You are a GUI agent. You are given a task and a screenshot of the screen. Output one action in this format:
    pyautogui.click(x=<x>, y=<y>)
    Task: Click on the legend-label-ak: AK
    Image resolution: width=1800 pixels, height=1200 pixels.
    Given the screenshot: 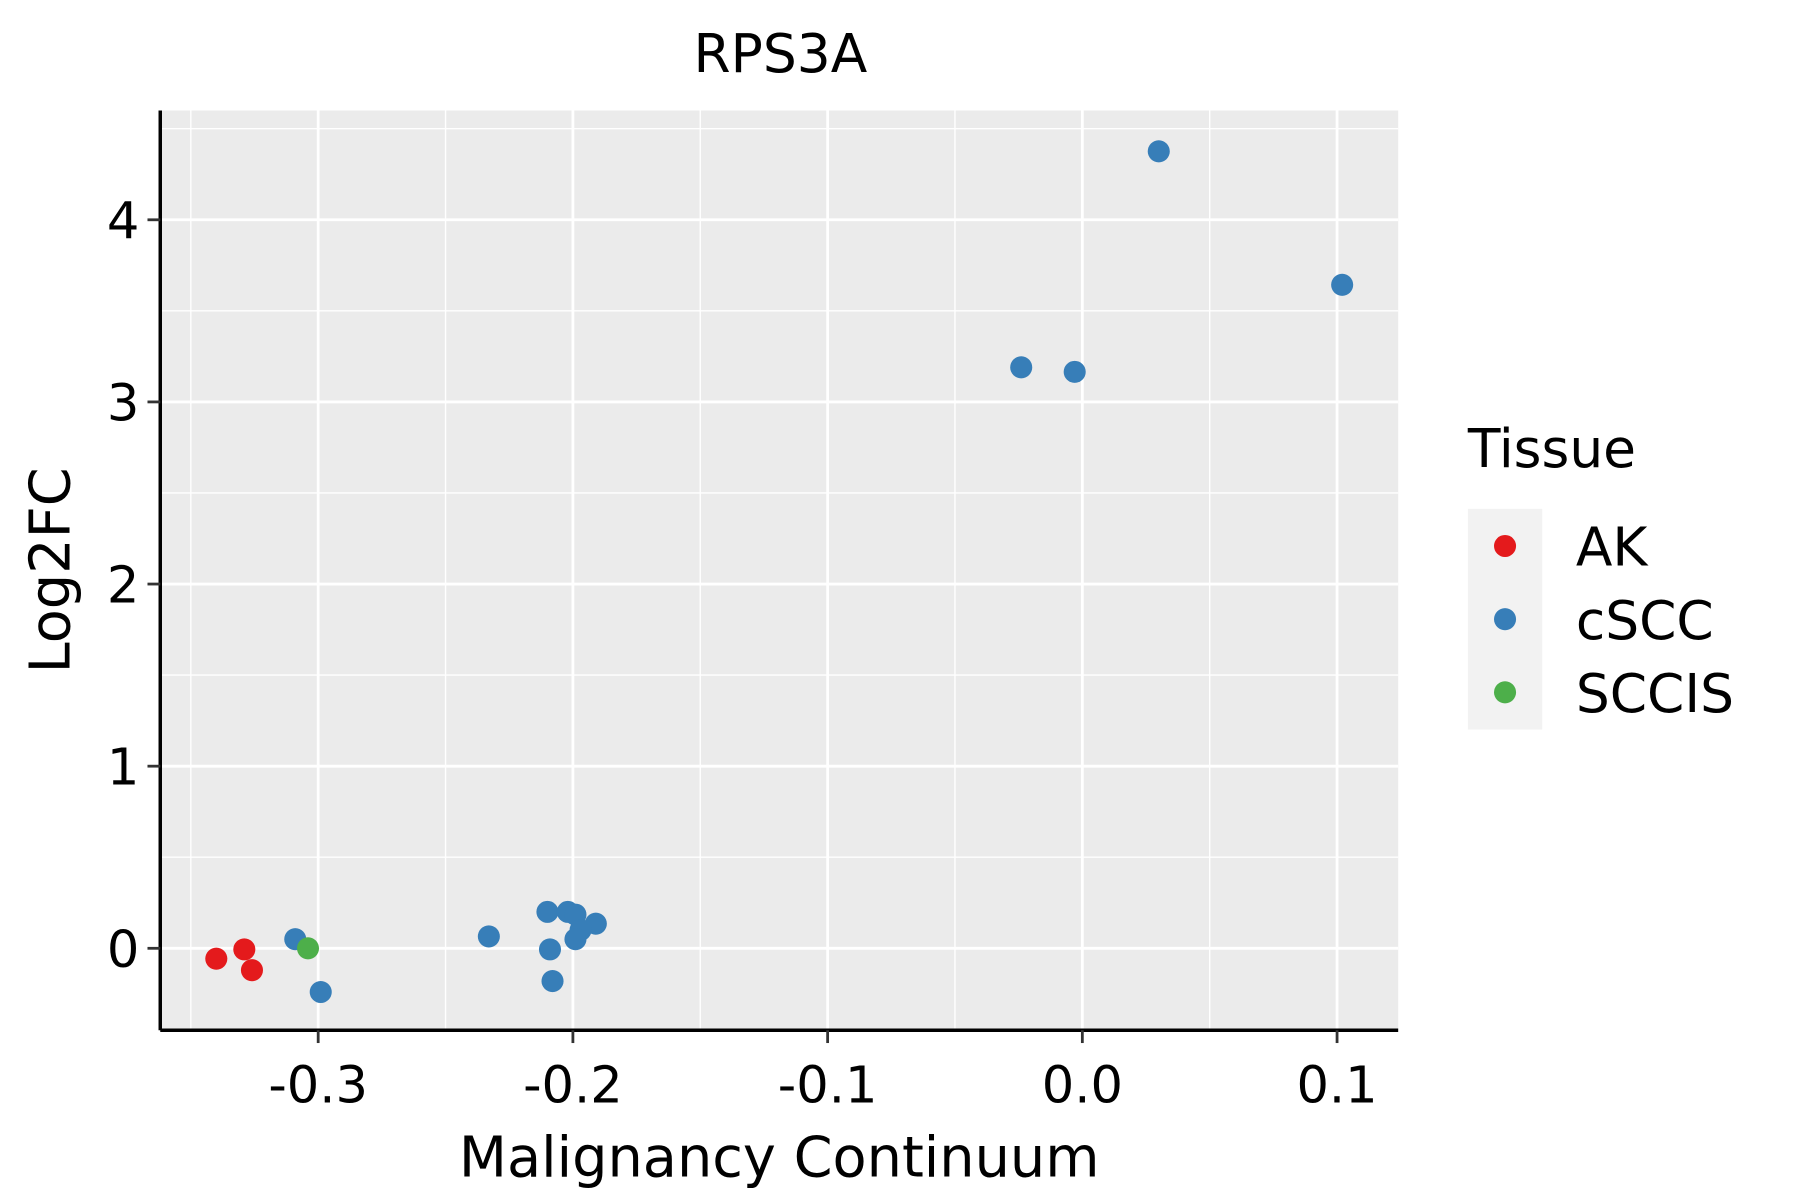 What is the action you would take?
    pyautogui.click(x=1613, y=547)
    